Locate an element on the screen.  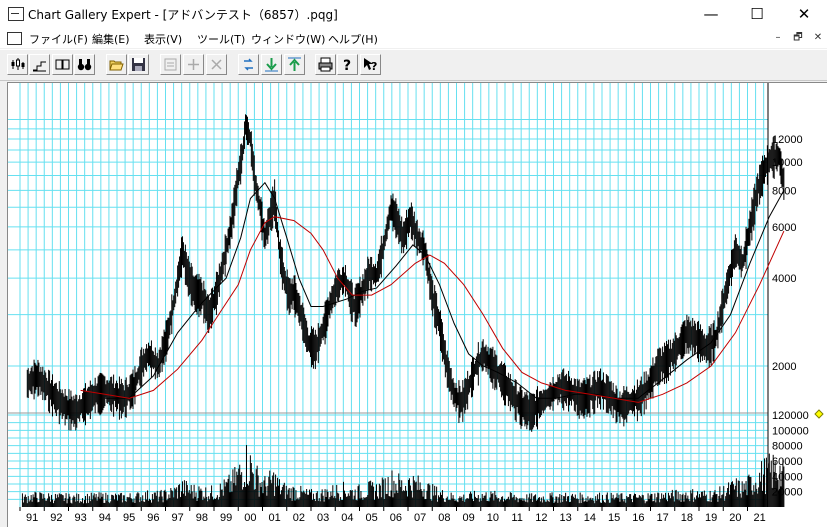
upload-button is located at coordinates (294, 64).